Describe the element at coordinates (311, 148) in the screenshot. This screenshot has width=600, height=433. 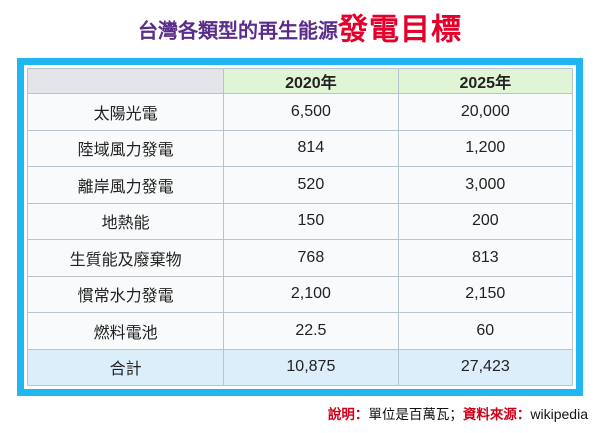
I see `value-2020: 814` at that location.